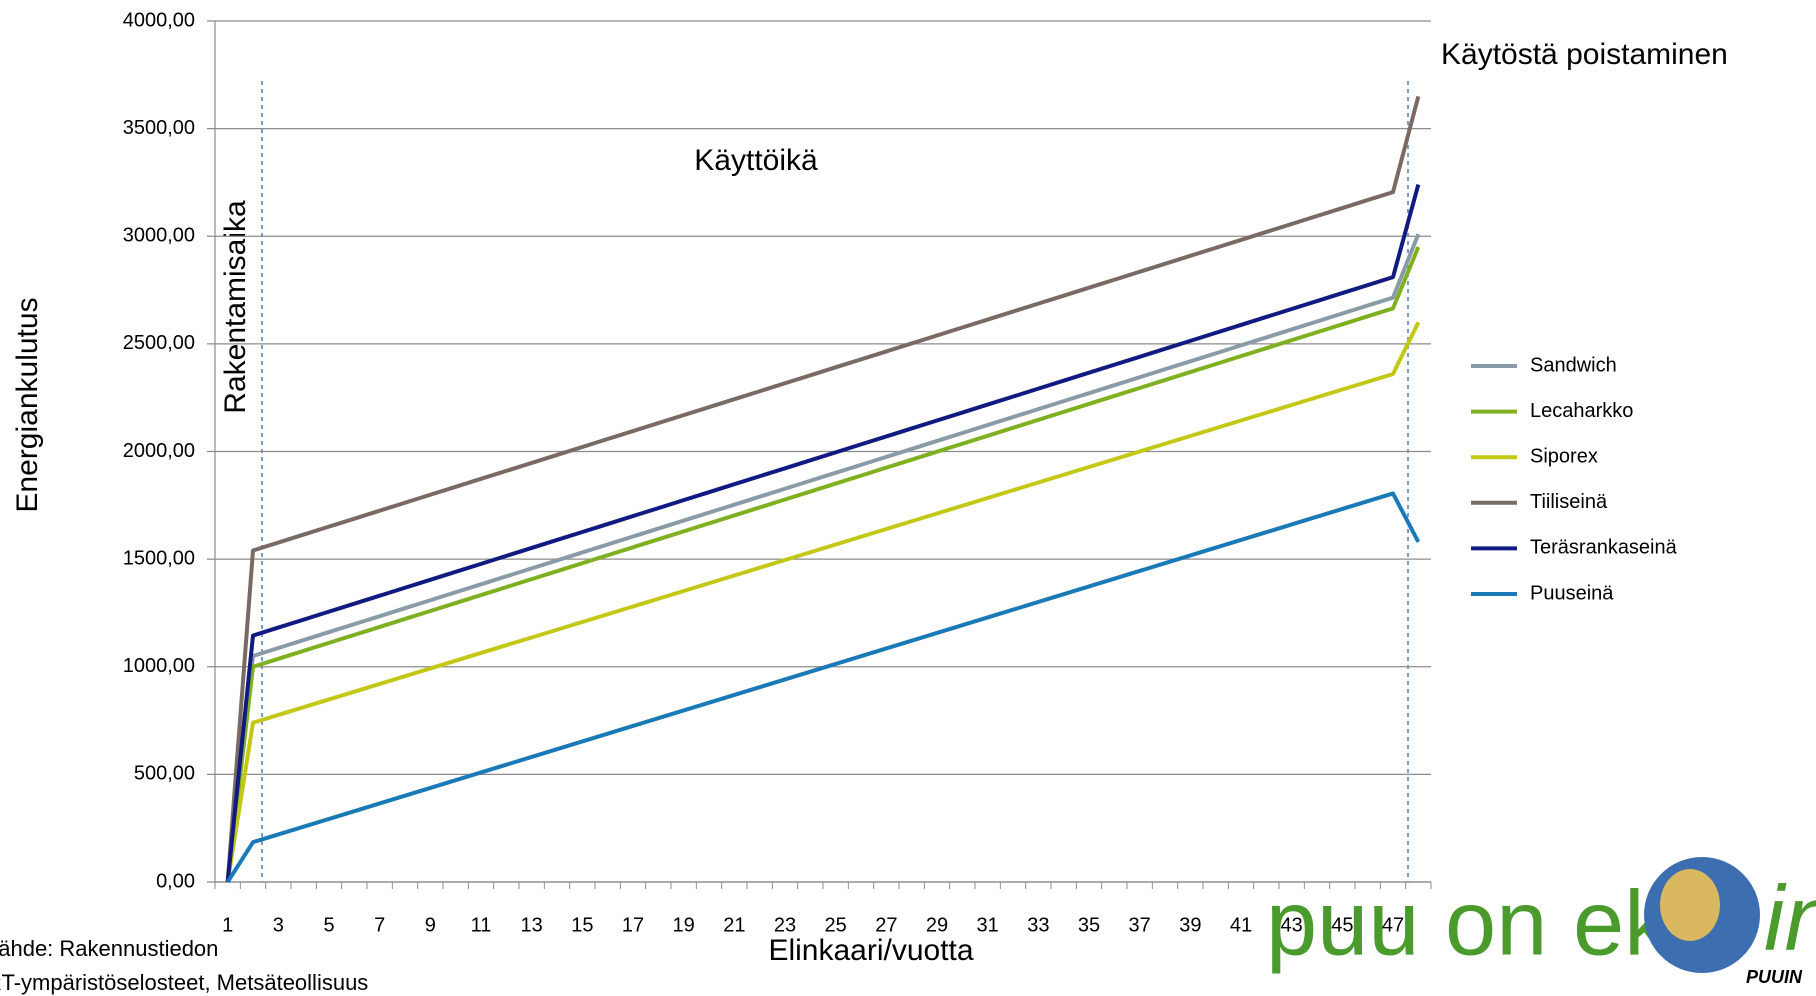 This screenshot has height=996, width=1816. What do you see at coordinates (1190, 925) in the screenshot?
I see `x-tick-label: 39` at bounding box center [1190, 925].